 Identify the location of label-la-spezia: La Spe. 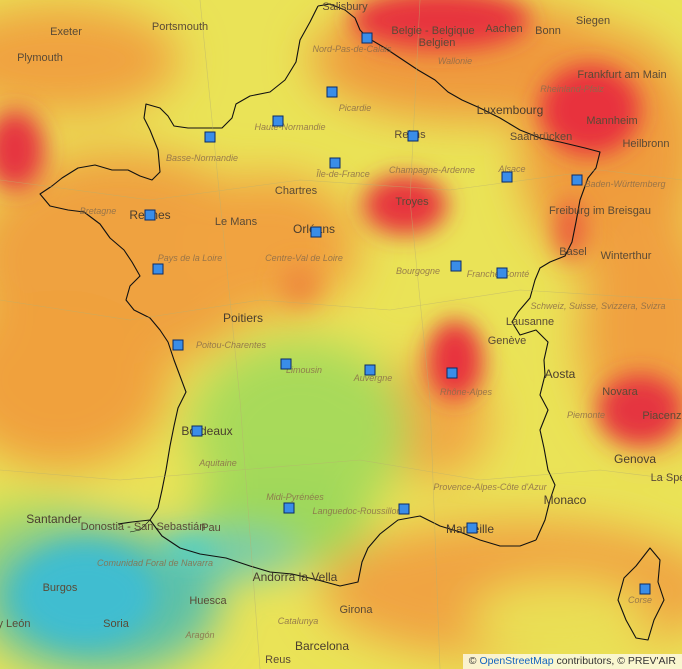
(666, 478).